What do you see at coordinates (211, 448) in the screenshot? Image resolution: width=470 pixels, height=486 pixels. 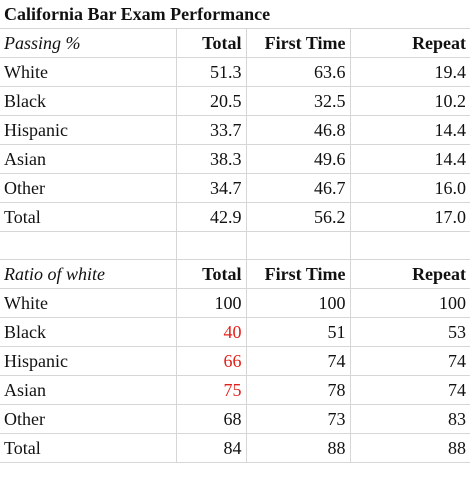 I see `cell-total: 84` at bounding box center [211, 448].